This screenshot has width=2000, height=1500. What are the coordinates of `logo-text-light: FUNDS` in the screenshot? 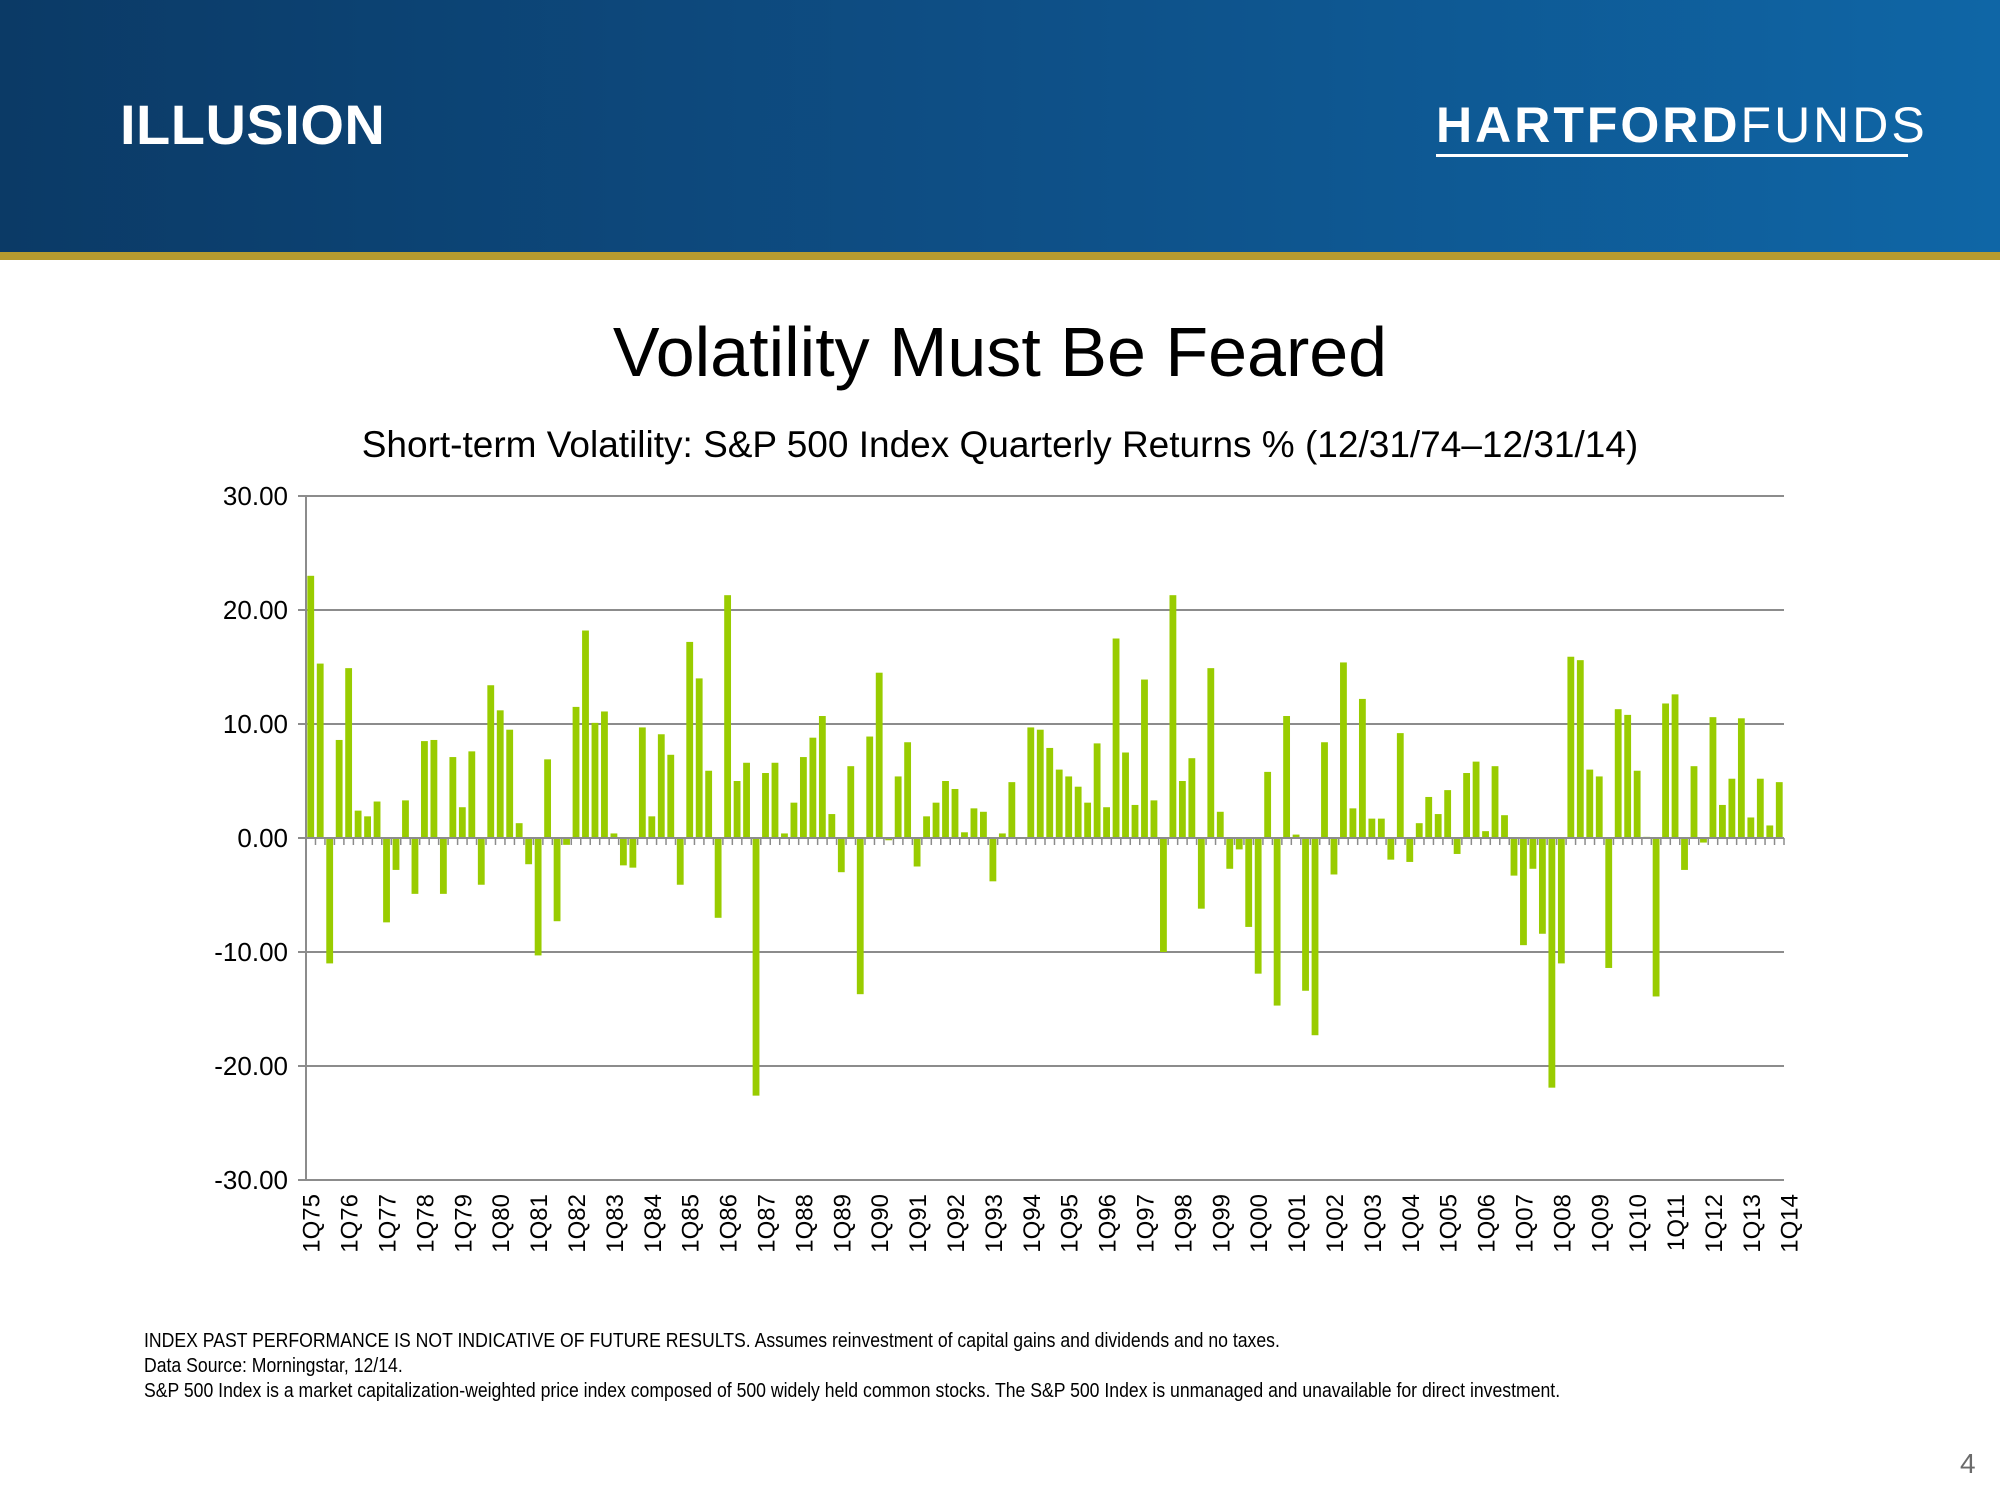 It's located at (1834, 125).